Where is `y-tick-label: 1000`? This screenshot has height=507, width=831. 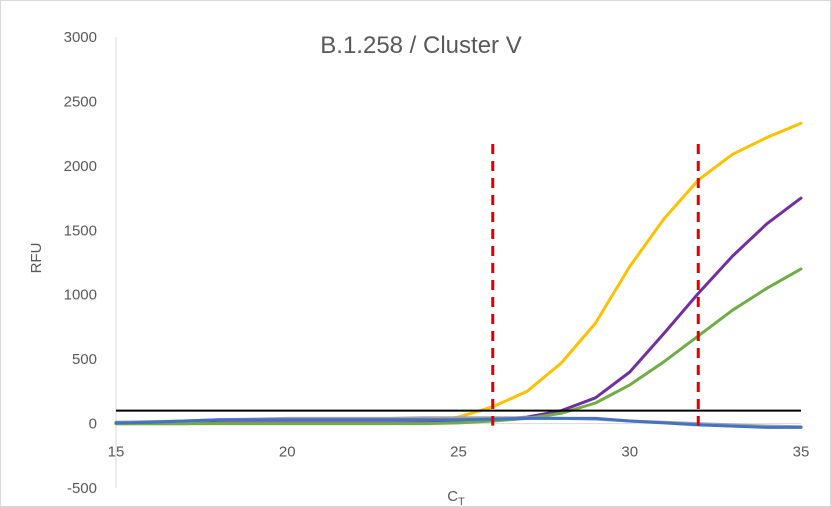 y-tick-label: 1000 is located at coordinates (80, 295).